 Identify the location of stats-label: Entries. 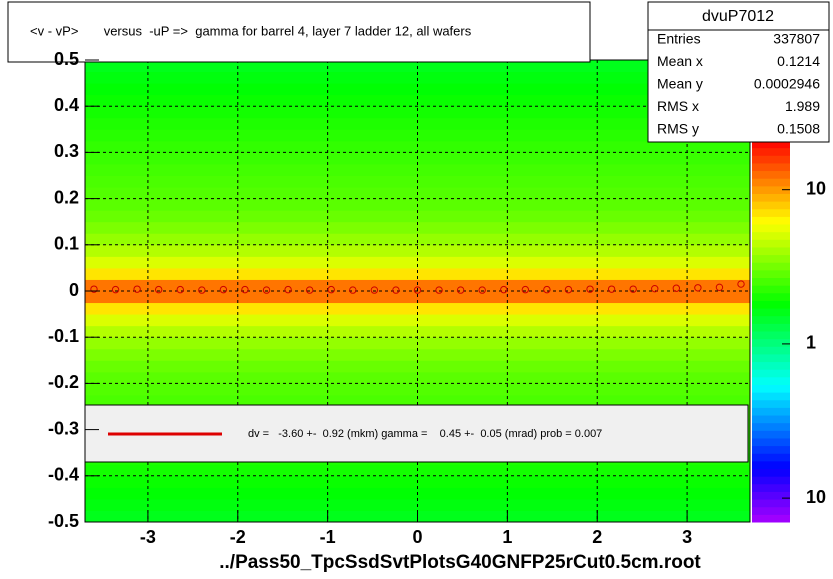
(679, 39).